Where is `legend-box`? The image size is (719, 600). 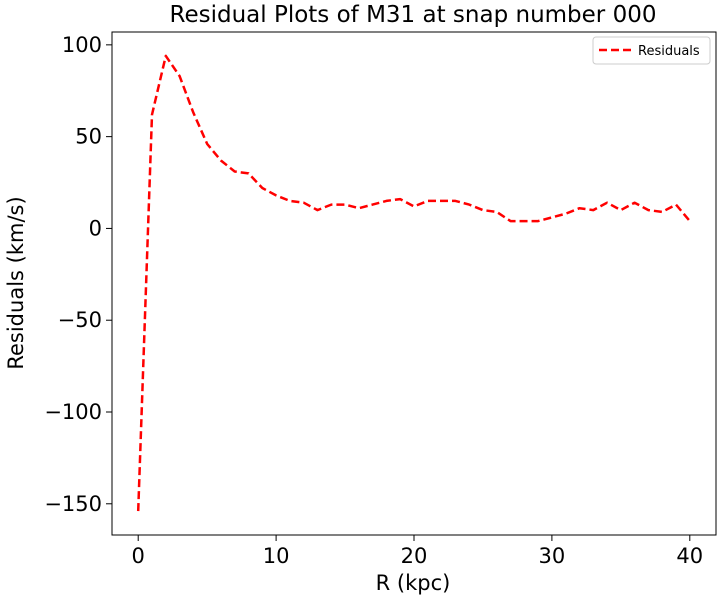 legend-box is located at coordinates (651, 50).